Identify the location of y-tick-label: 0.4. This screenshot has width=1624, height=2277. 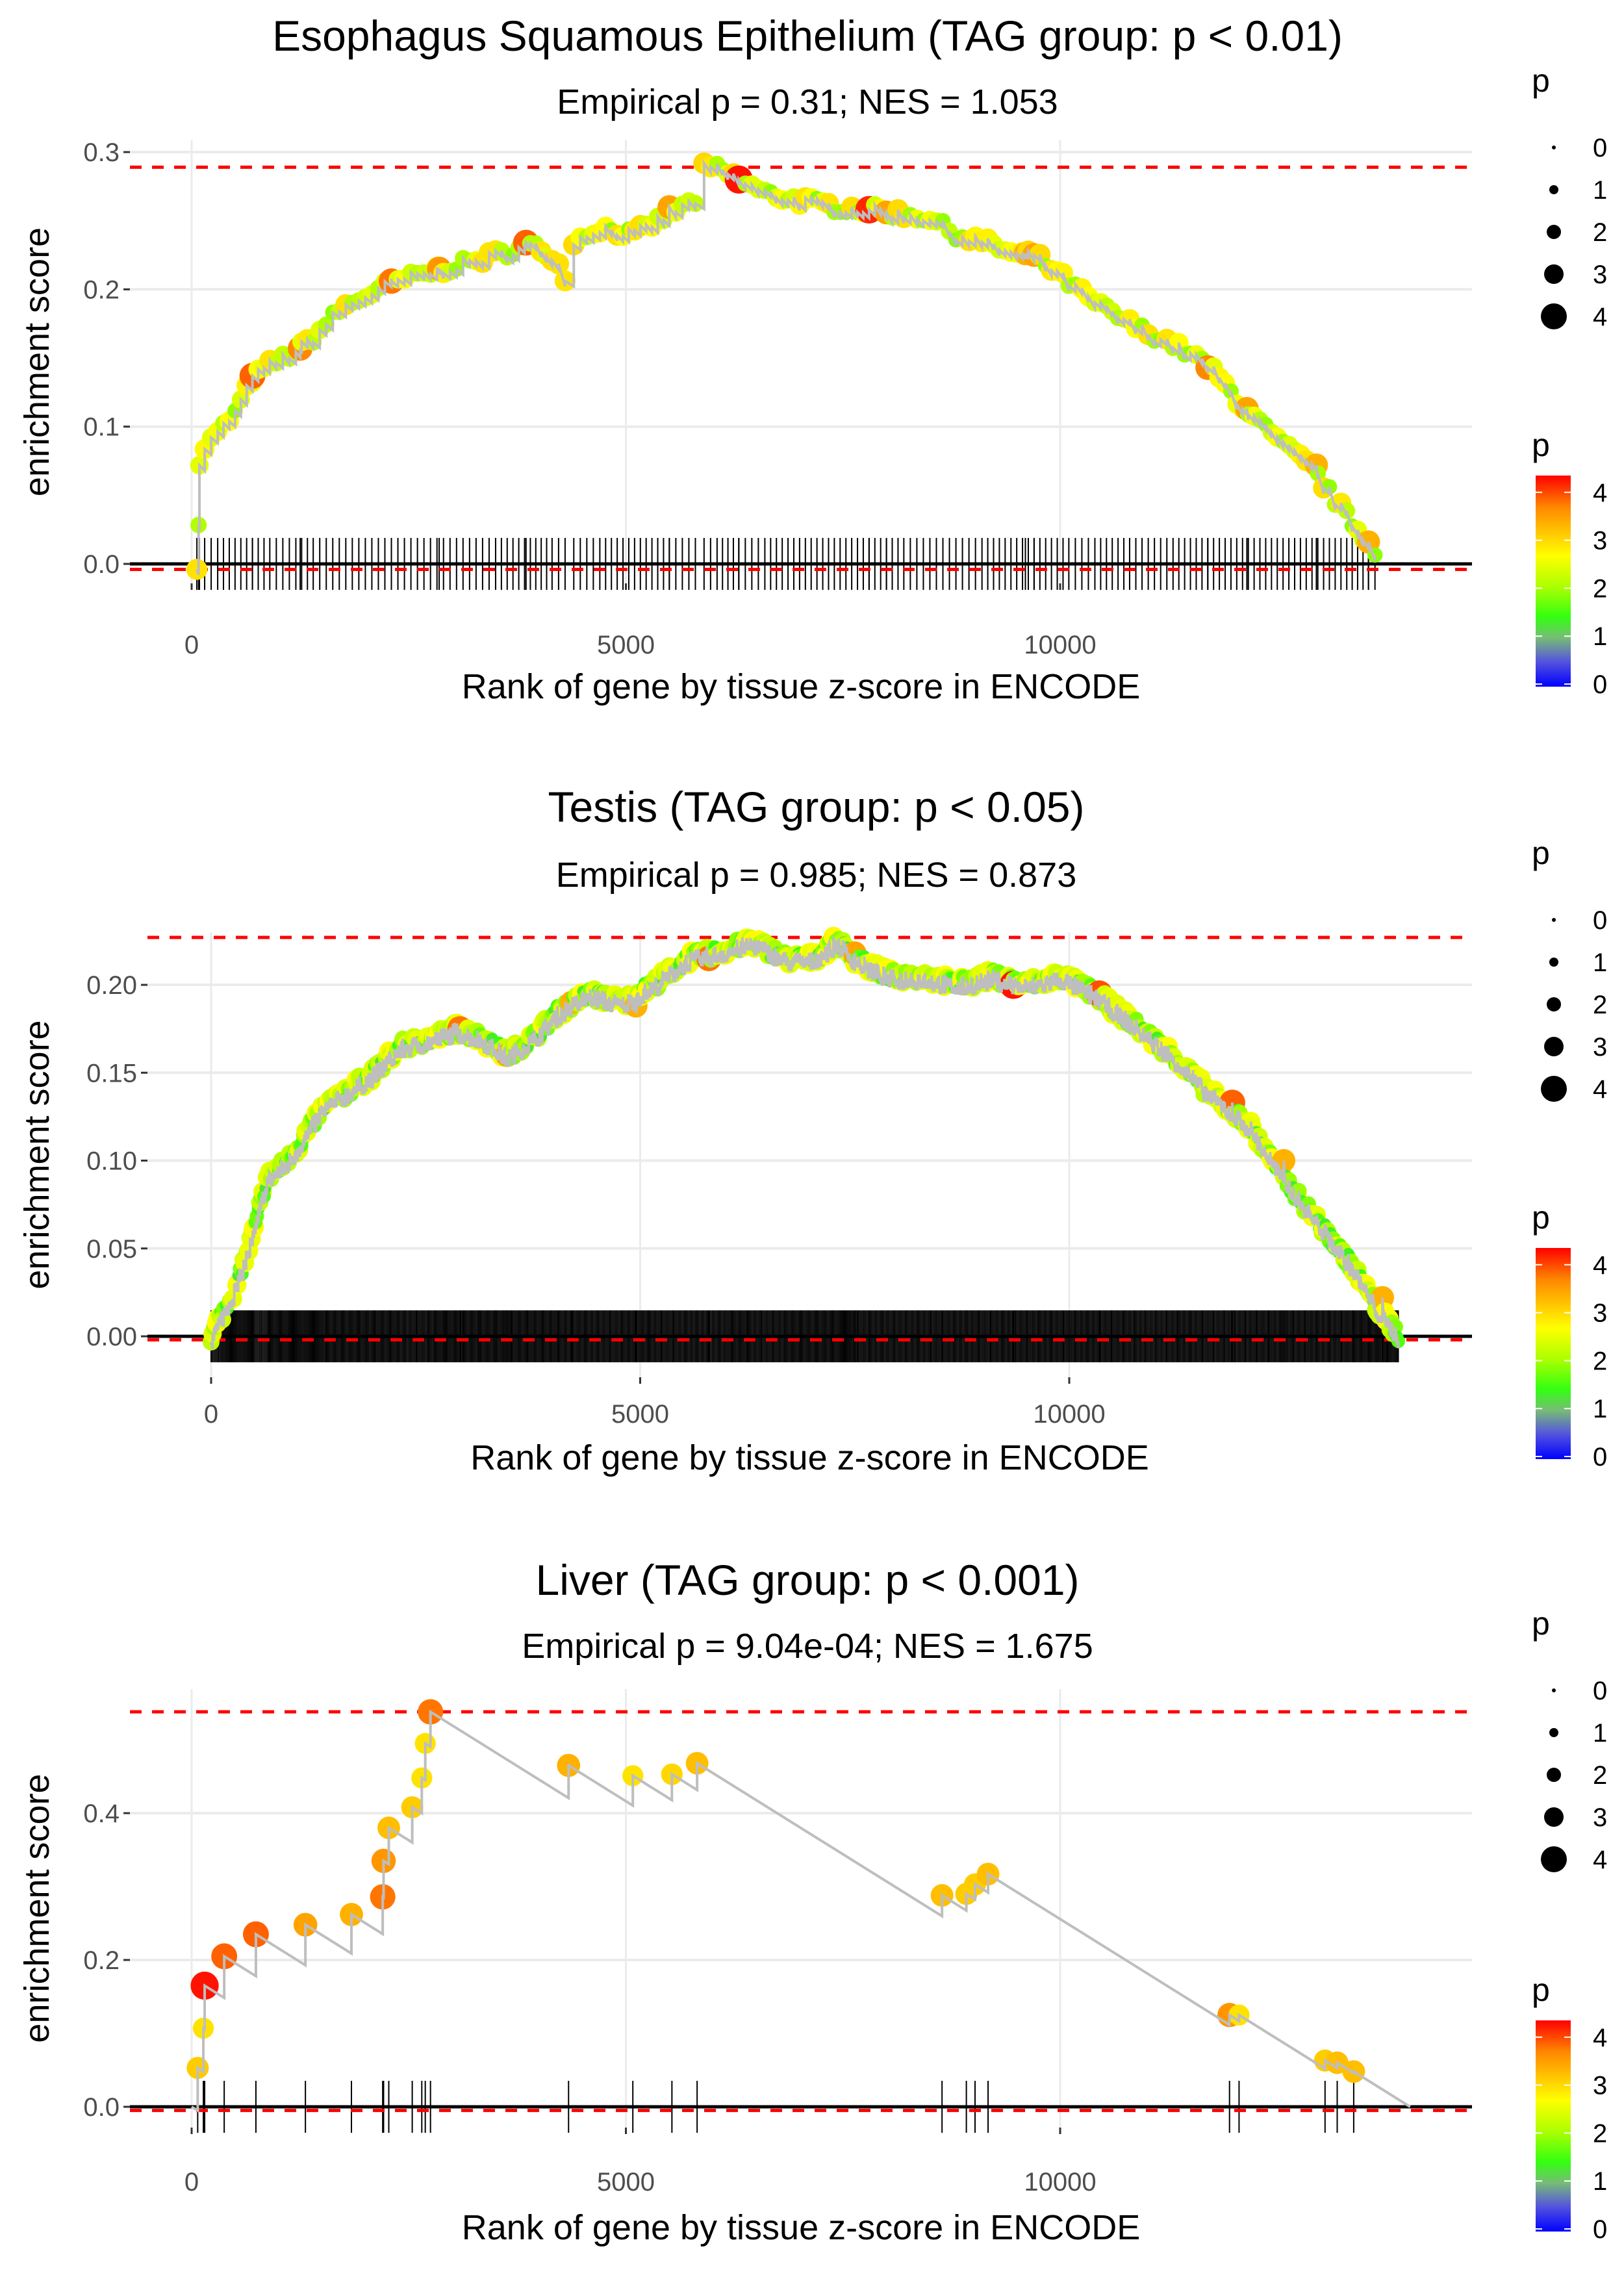
(101, 1814).